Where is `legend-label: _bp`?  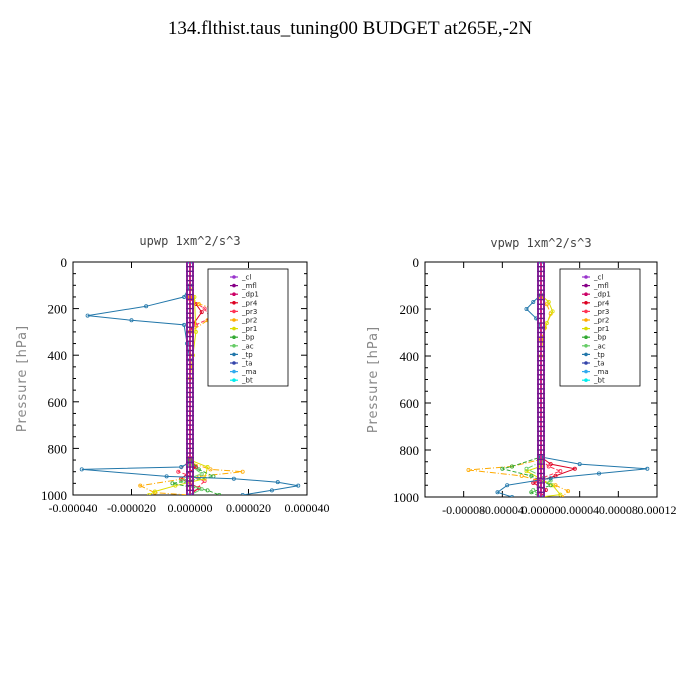
legend-label: _bp is located at coordinates (600, 338).